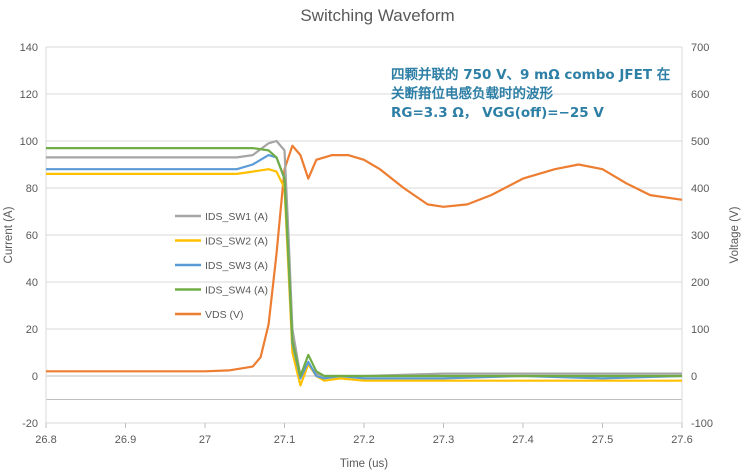  I want to click on y-left-tick-label: 0, so click(35, 377).